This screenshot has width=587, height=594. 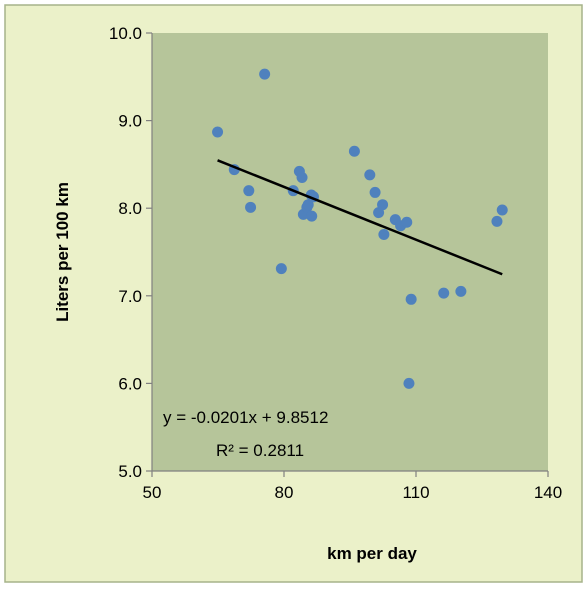 What do you see at coordinates (152, 492) in the screenshot?
I see `x-tick-label: 50` at bounding box center [152, 492].